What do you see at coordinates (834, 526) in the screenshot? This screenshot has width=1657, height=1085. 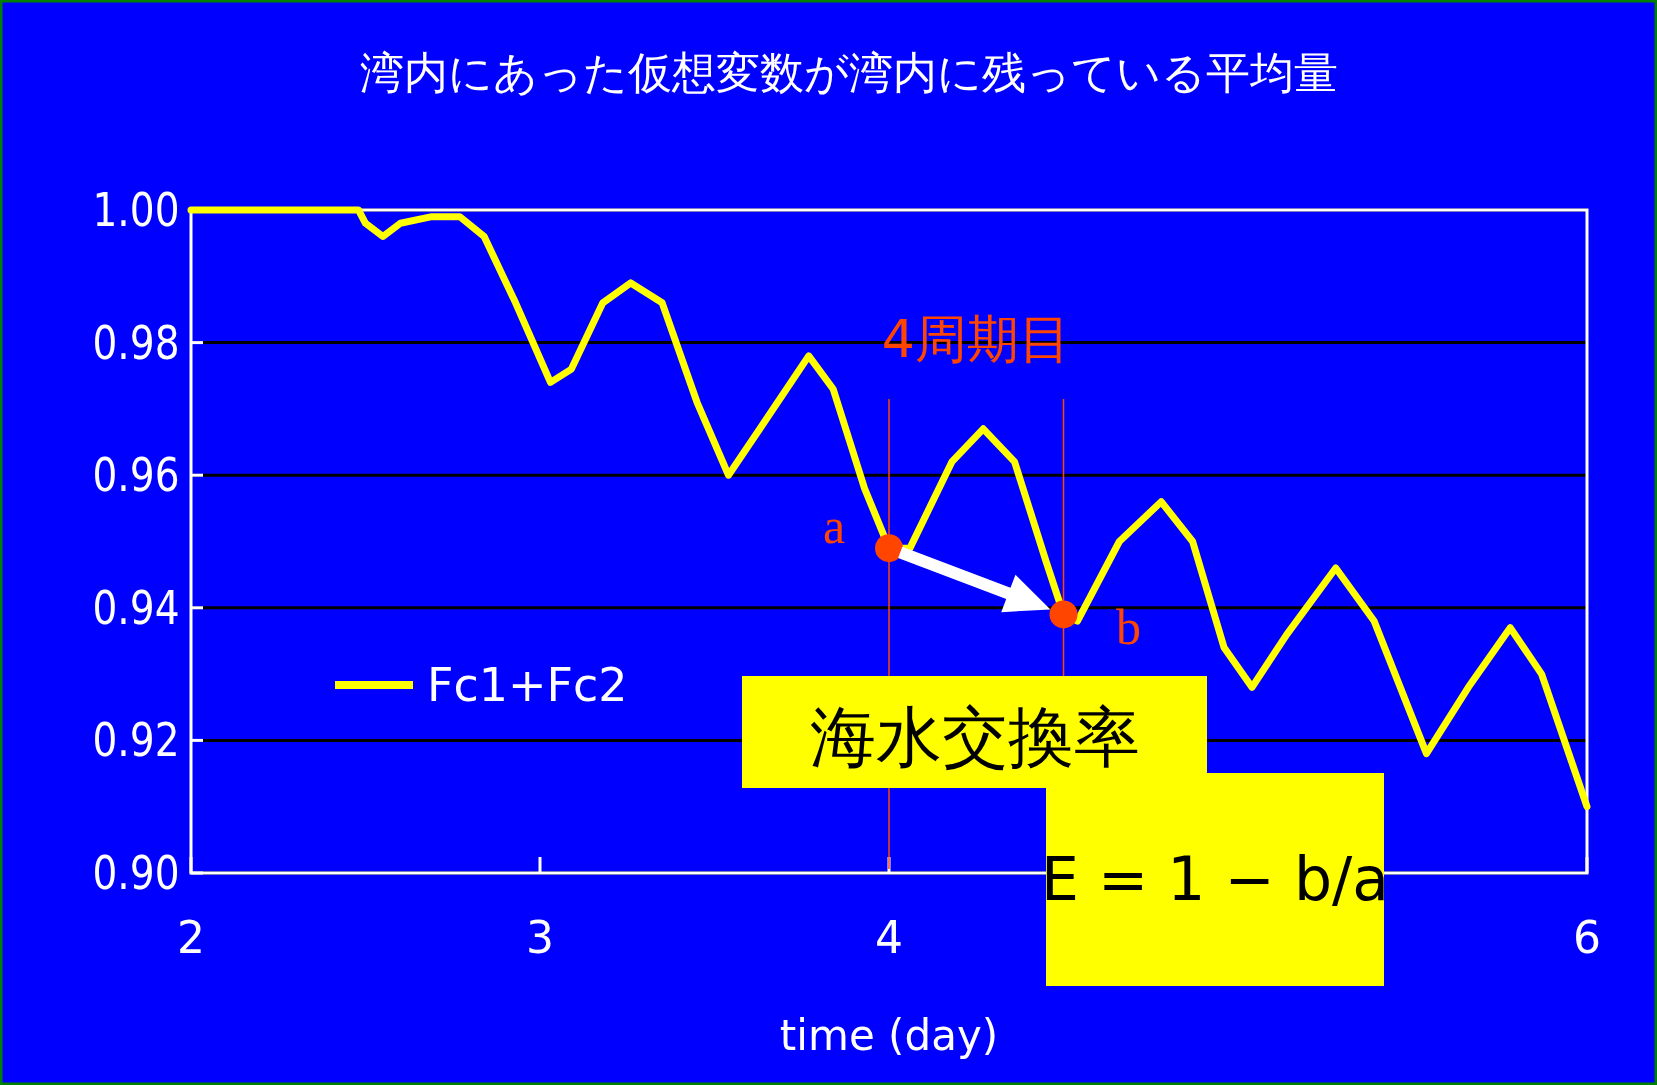 I see `annotation: a` at bounding box center [834, 526].